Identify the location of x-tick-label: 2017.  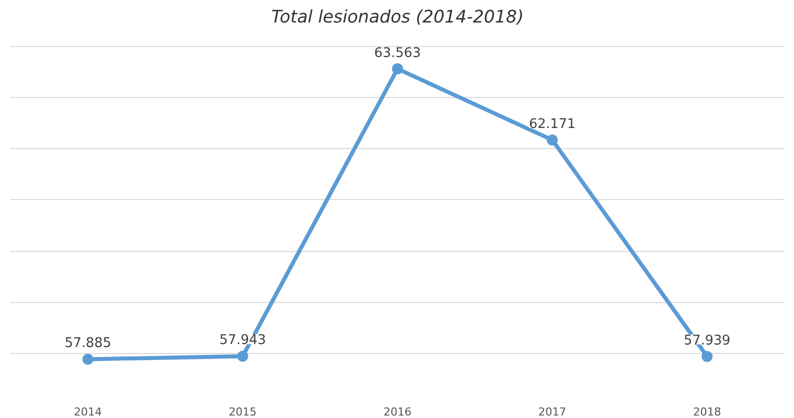
(552, 412).